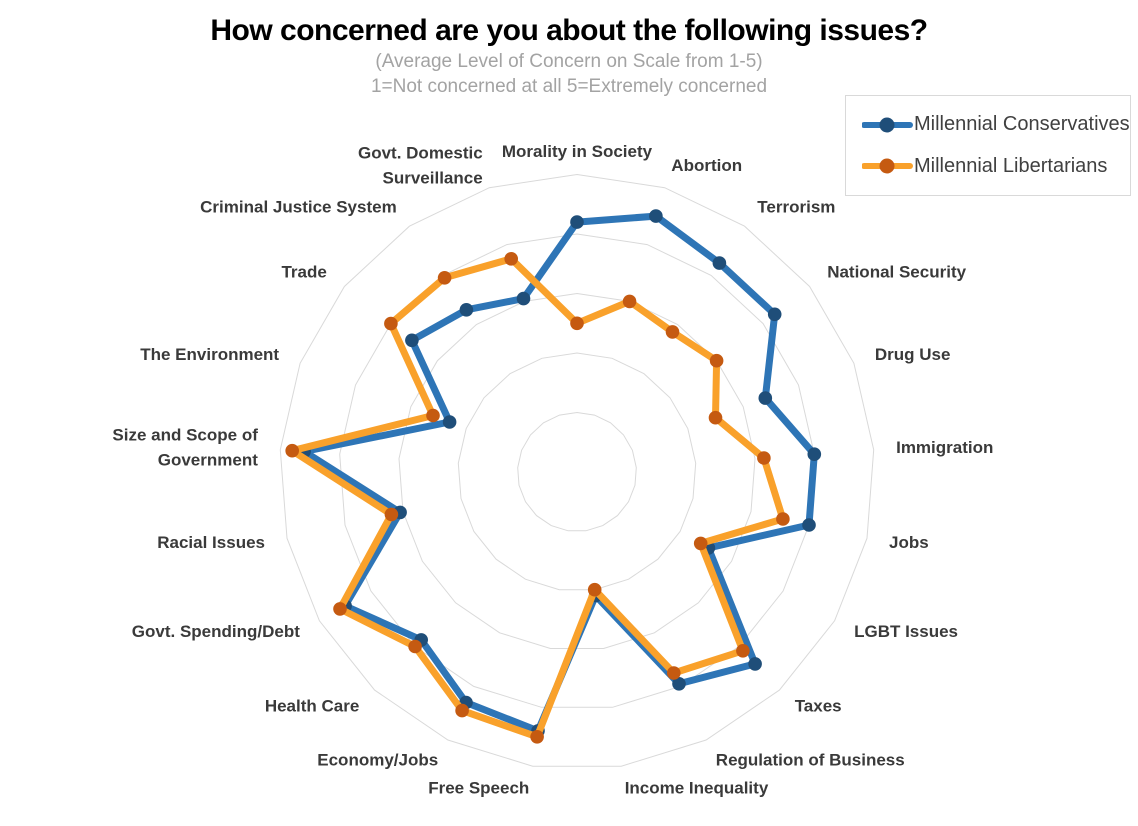 This screenshot has height=826, width=1138. What do you see at coordinates (906, 631) in the screenshot?
I see `category-label-lgbt-issues: LGBT Issues` at bounding box center [906, 631].